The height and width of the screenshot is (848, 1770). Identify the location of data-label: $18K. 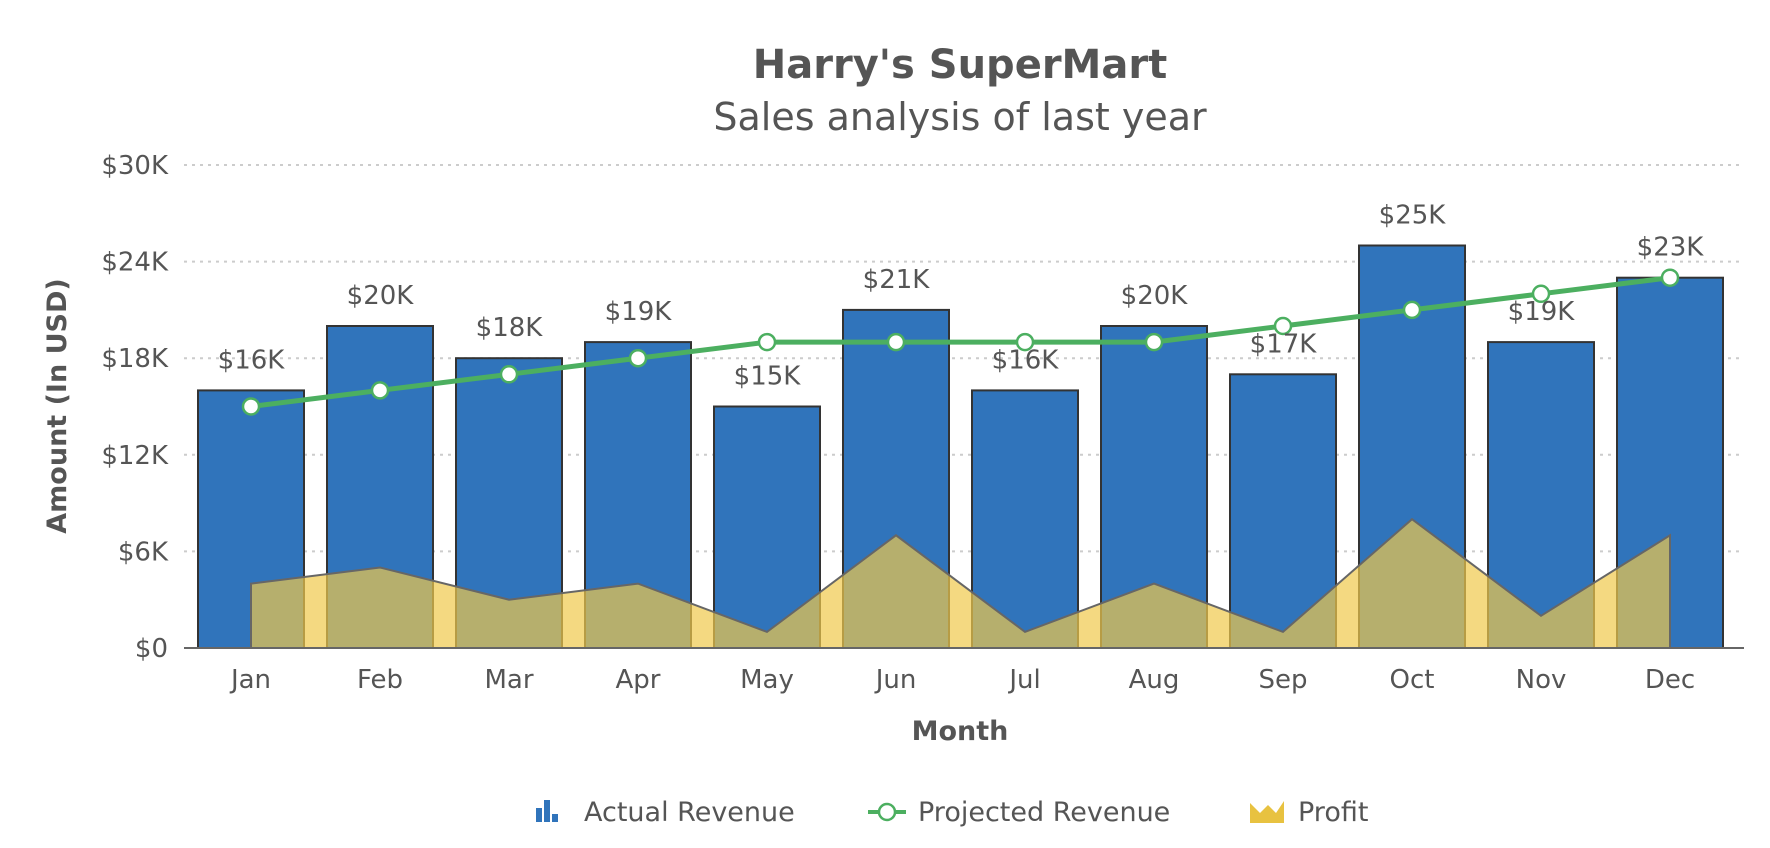
(510, 328).